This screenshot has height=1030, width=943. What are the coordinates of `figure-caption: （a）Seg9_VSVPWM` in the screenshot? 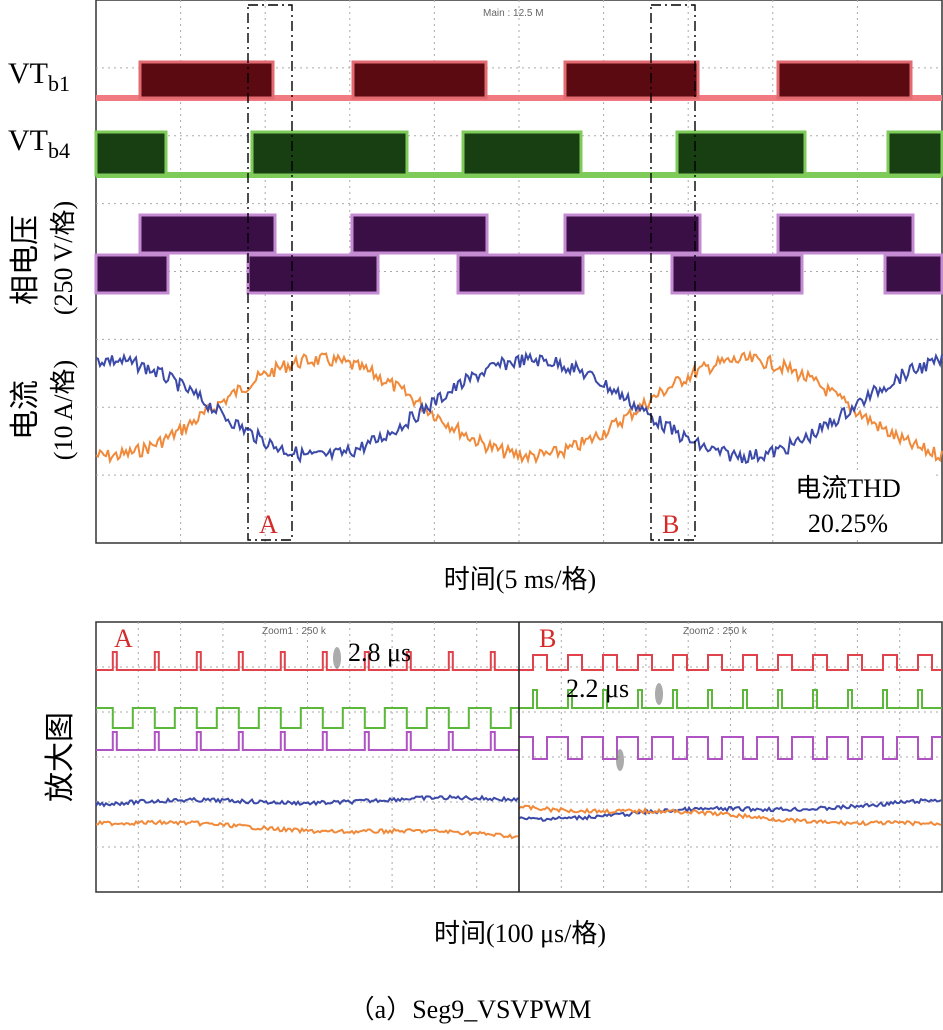 It's located at (470, 1009).